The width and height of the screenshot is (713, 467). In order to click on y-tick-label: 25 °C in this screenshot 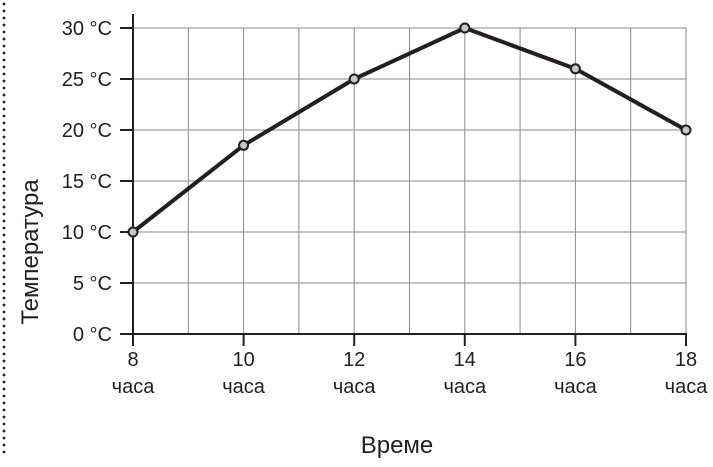, I will do `click(87, 80)`.